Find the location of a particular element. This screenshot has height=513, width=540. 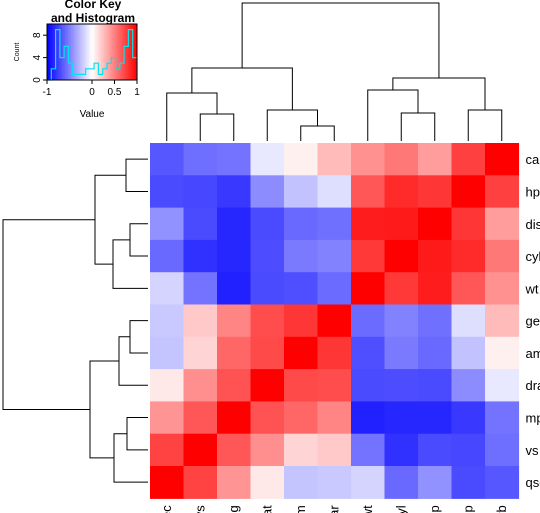

color-key-x-axis: -1 0 0.5 1 is located at coordinates (91, 89).